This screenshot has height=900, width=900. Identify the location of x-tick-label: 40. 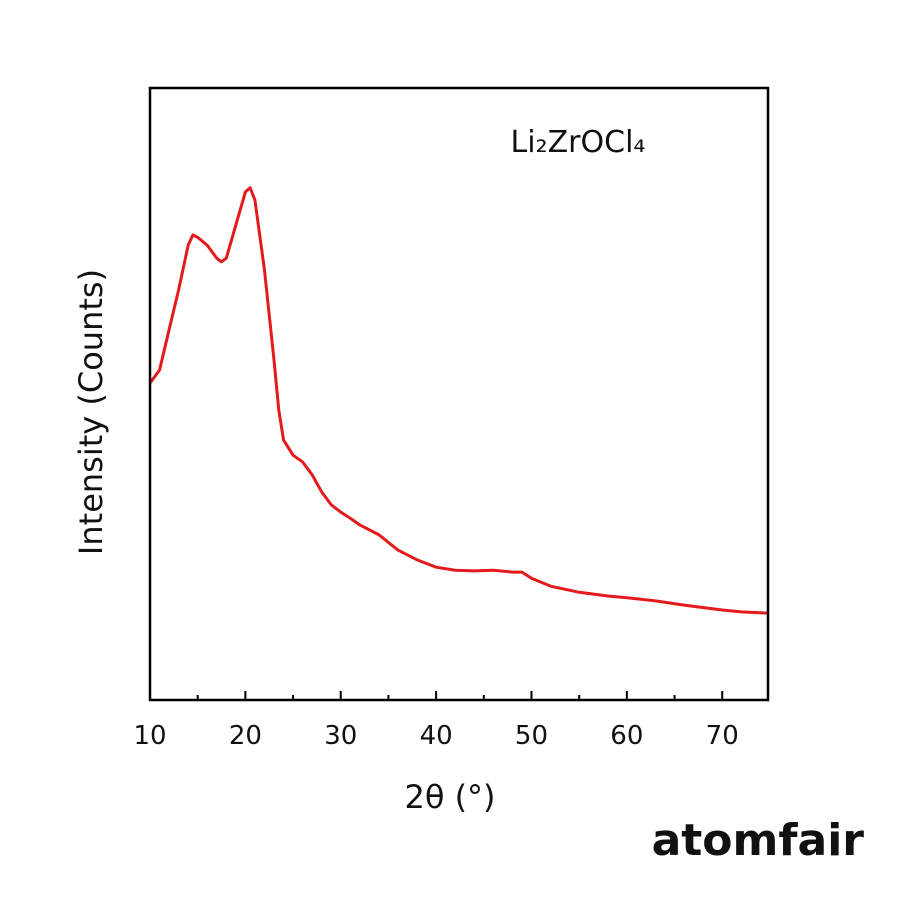
(436, 736).